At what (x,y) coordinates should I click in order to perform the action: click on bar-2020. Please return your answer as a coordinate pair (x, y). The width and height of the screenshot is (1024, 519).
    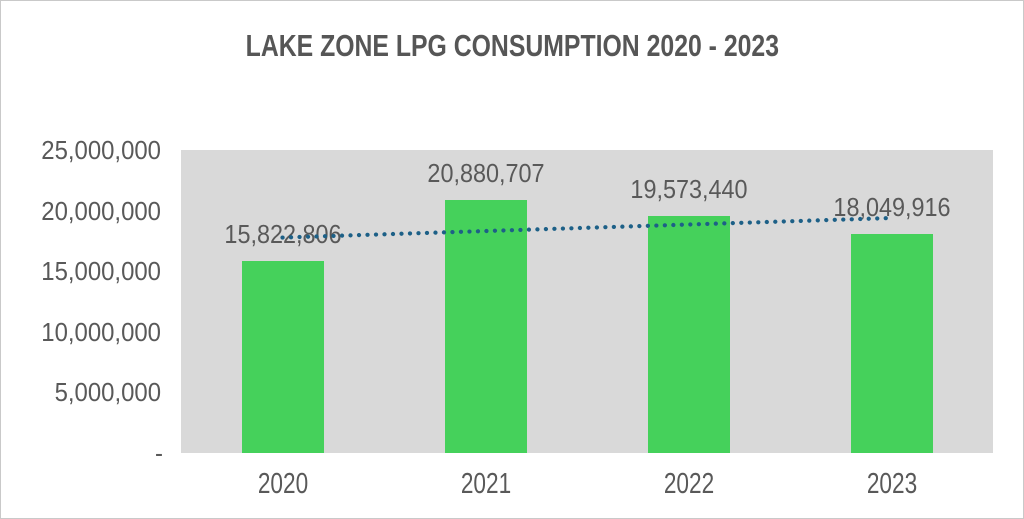
    Looking at the image, I should click on (282, 357).